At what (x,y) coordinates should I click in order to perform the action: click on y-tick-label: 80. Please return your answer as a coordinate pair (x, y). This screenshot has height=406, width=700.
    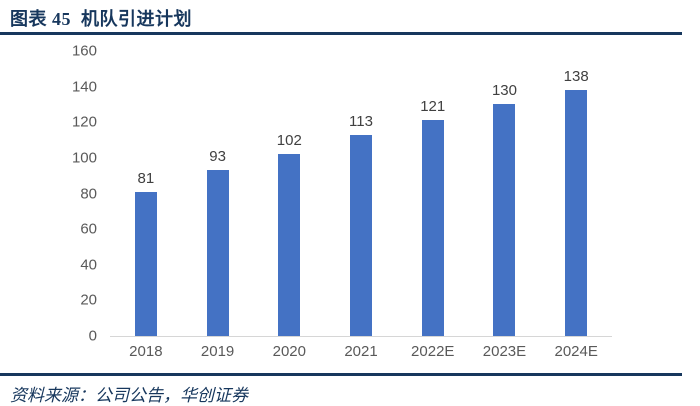
    Looking at the image, I should click on (88, 193).